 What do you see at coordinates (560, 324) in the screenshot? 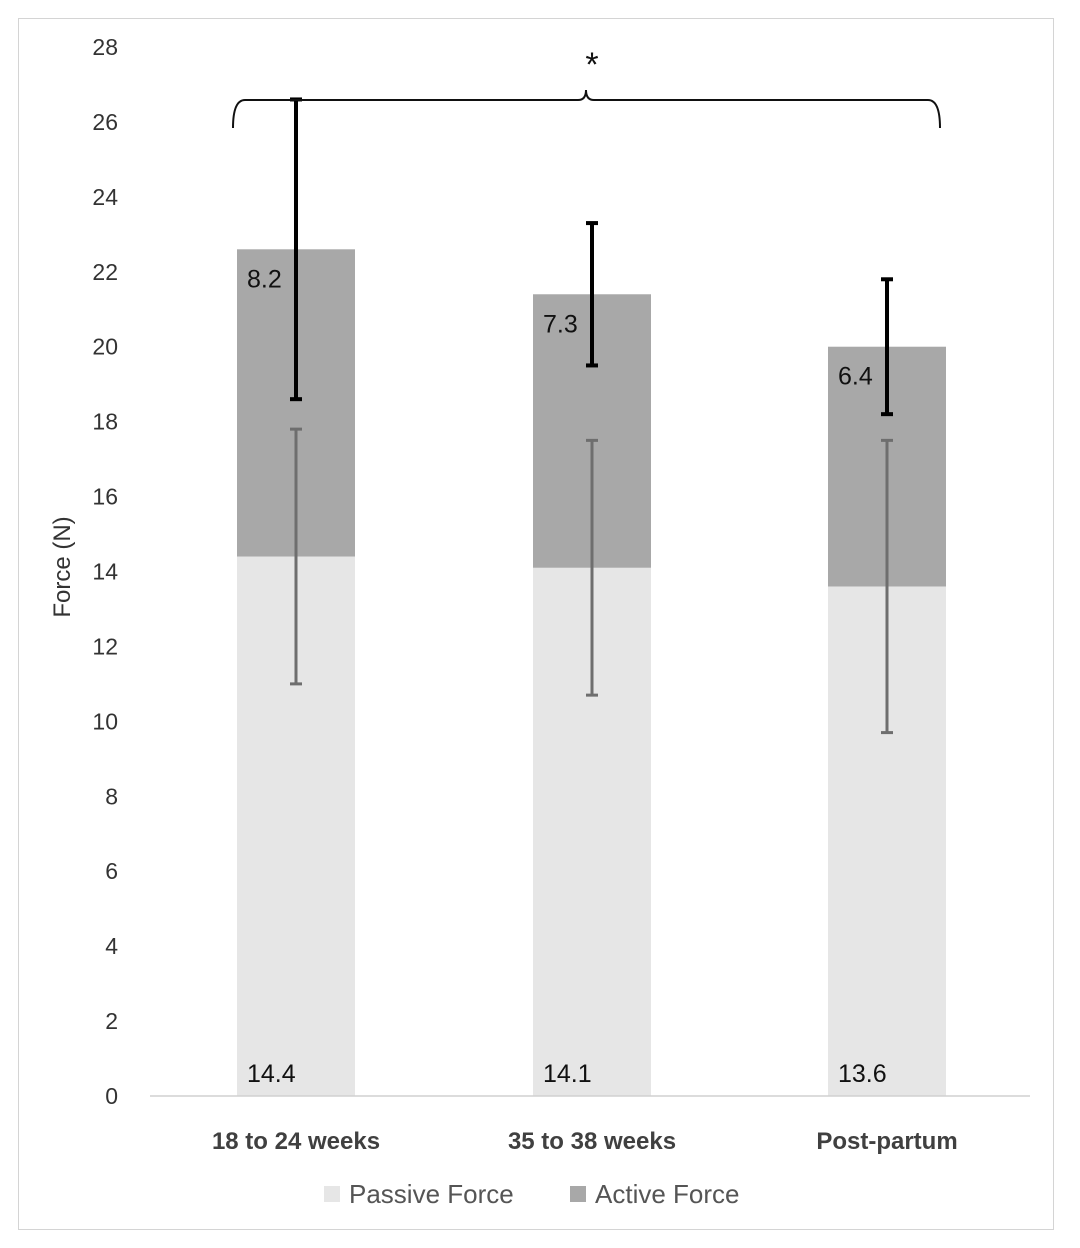
I see `active-force-data-label: 7.3` at bounding box center [560, 324].